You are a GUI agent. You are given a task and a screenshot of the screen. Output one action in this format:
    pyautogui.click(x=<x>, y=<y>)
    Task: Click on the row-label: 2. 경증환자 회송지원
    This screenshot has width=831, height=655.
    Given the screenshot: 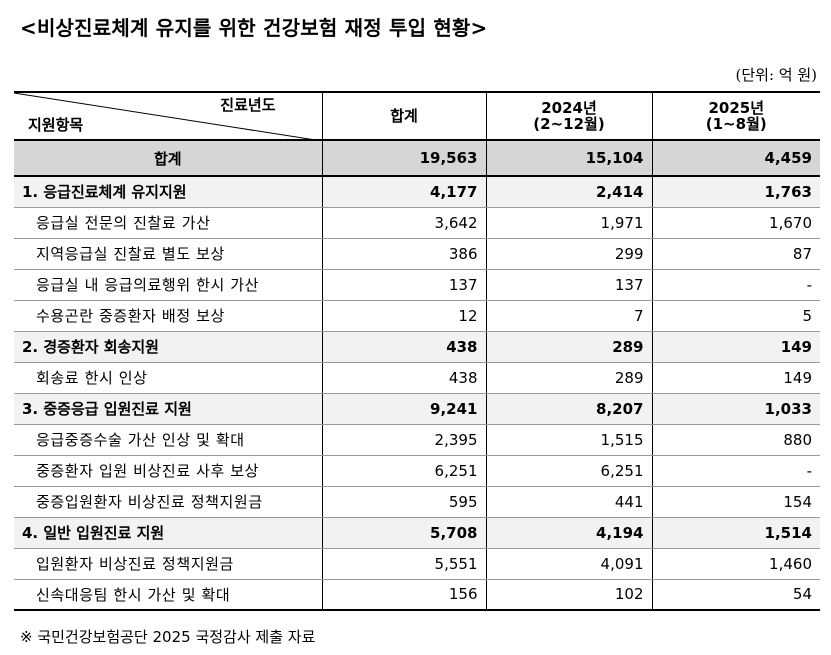 What is the action you would take?
    pyautogui.click(x=168, y=347)
    